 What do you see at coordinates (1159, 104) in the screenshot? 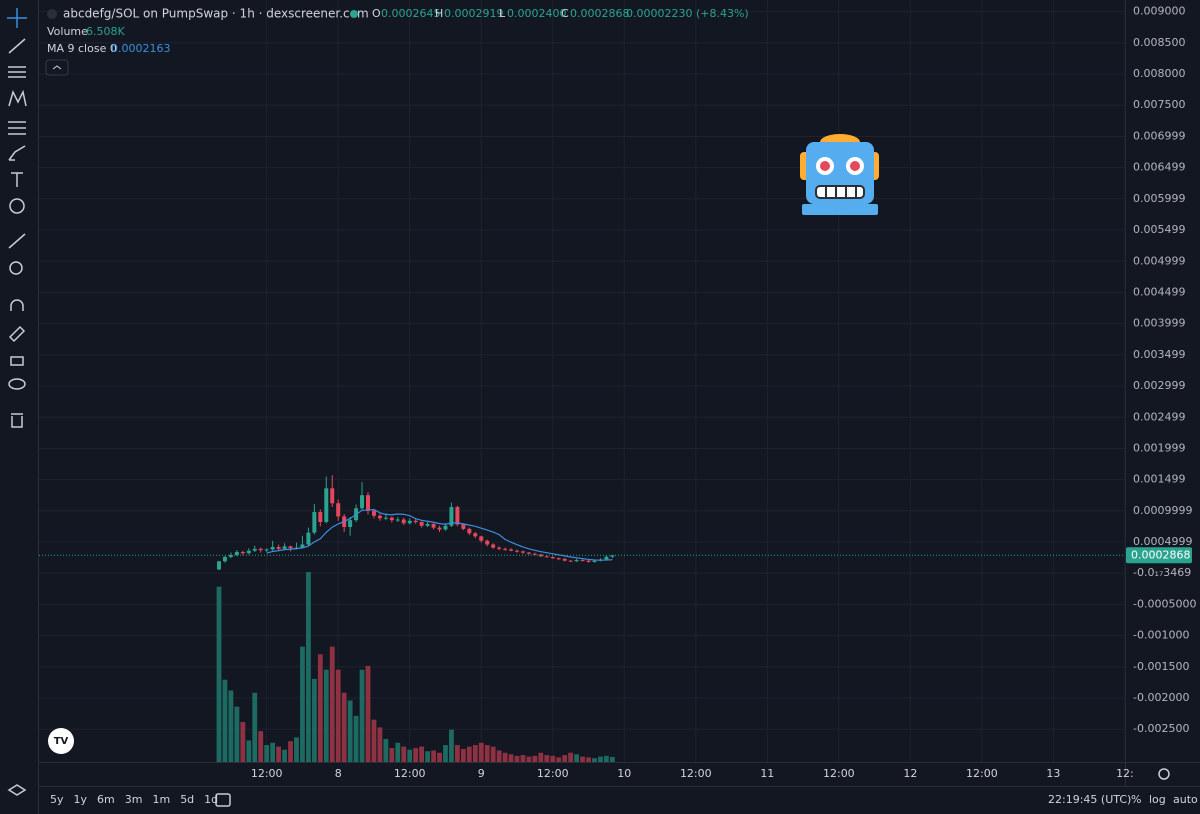
I see `y-tick-label: 0.007500` at bounding box center [1159, 104].